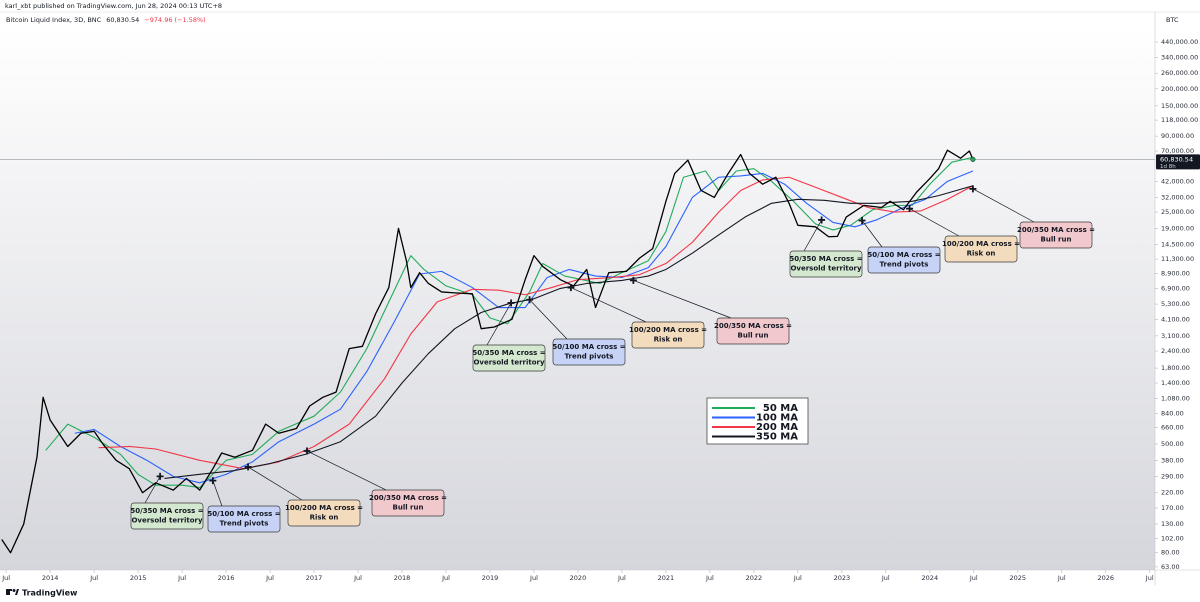  Describe the element at coordinates (1177, 181) in the screenshot. I see `y-tick-label: 42,000.00` at that location.